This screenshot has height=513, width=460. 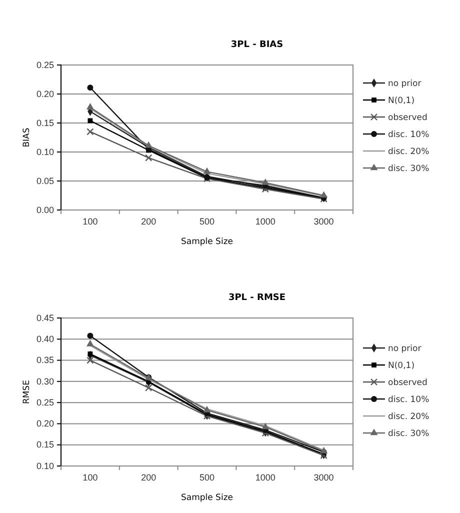 I want to click on y-tick-label: 0.00, so click(x=45, y=209).